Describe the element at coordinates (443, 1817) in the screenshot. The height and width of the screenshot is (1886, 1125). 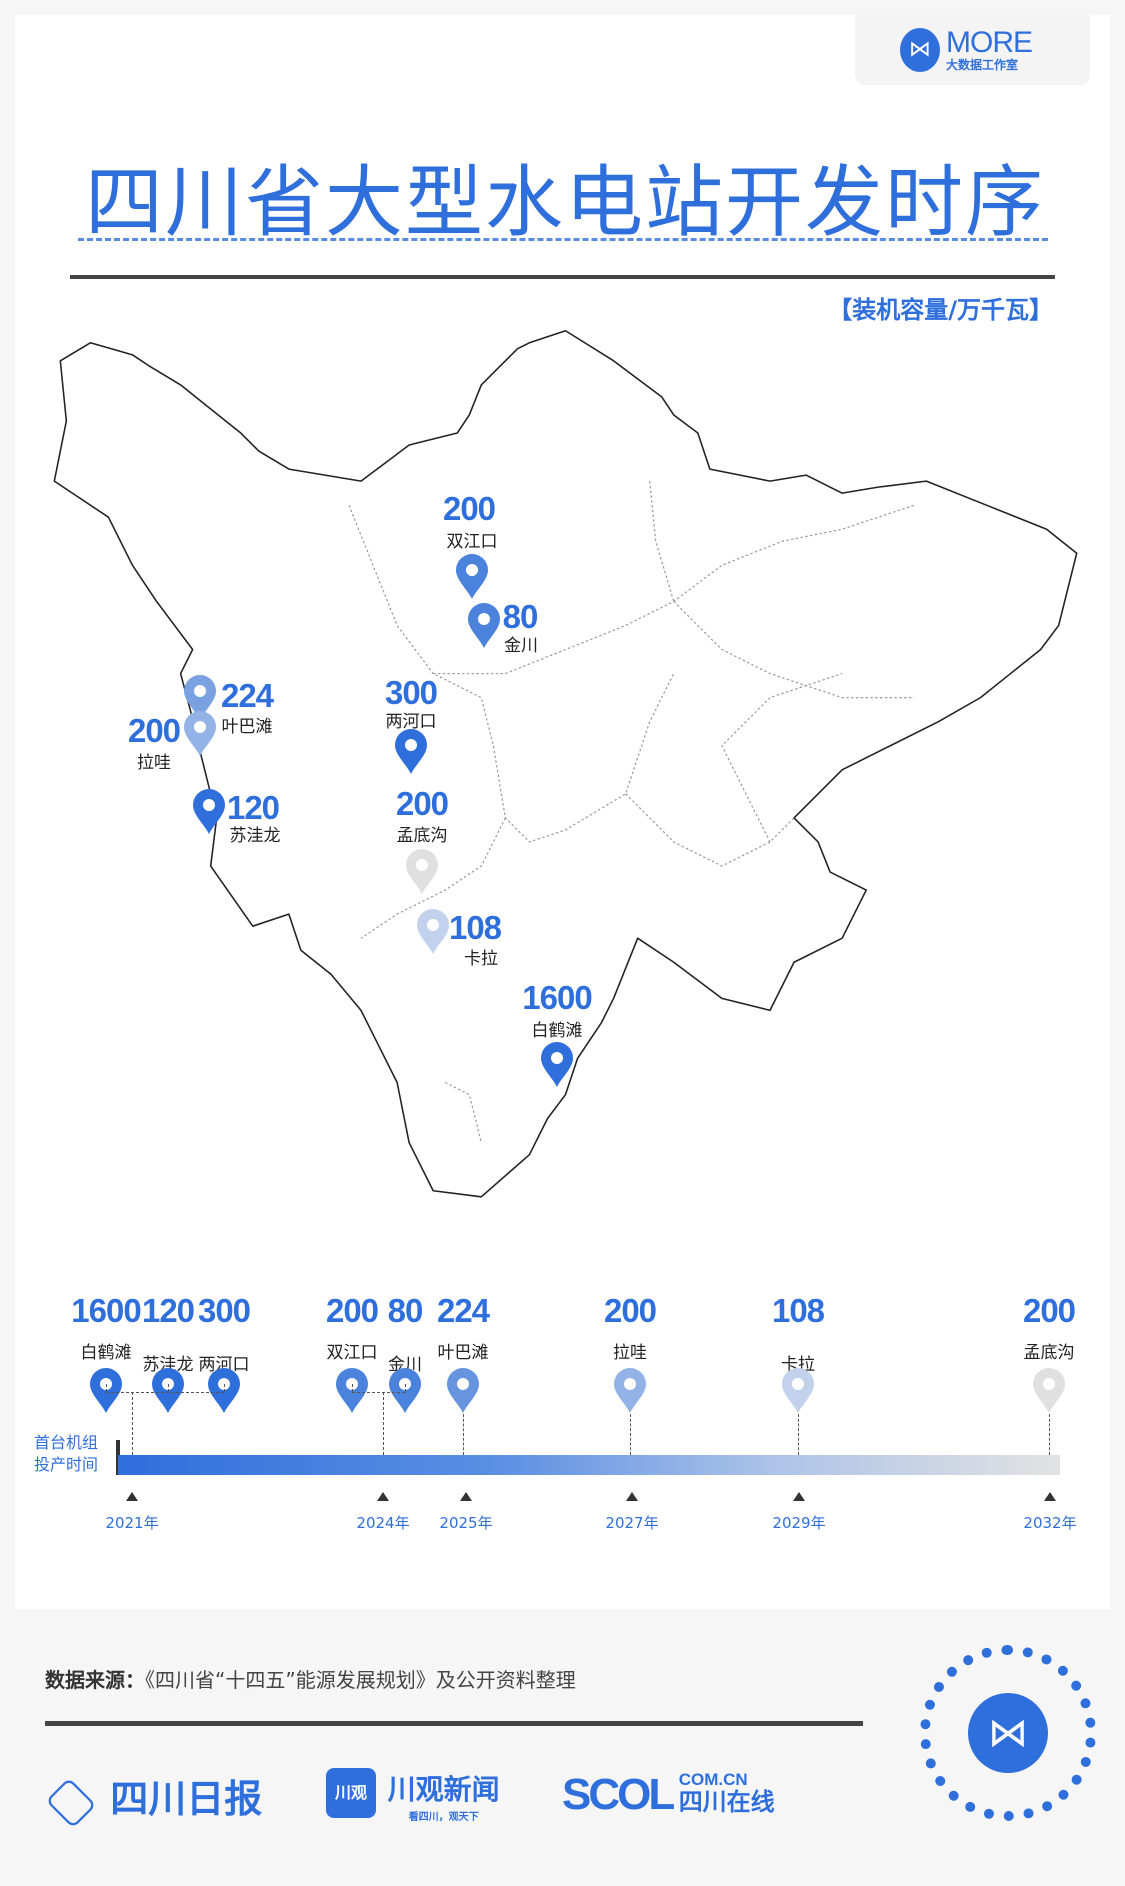
I see `chuanguan-slogan: 看四川，观天下` at that location.